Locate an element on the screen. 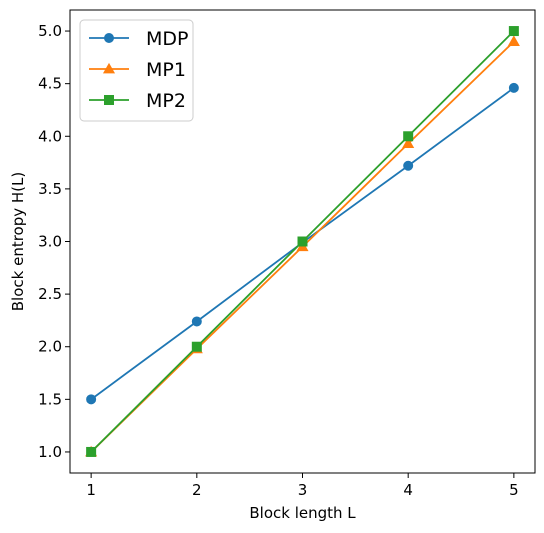 This screenshot has width=544, height=533. legend-item: MDP is located at coordinates (138, 39).